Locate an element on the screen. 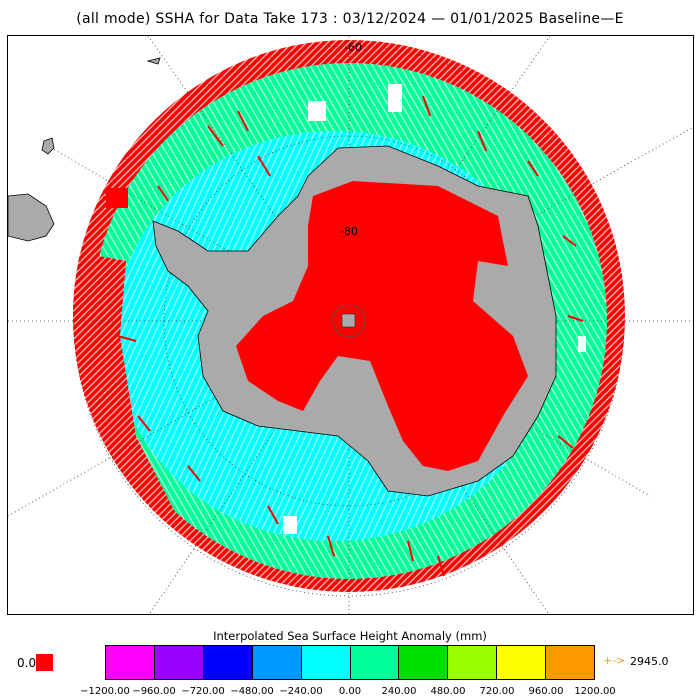 Image resolution: width=700 pixels, height=700 pixels. falkland-islands is located at coordinates (48, 146).